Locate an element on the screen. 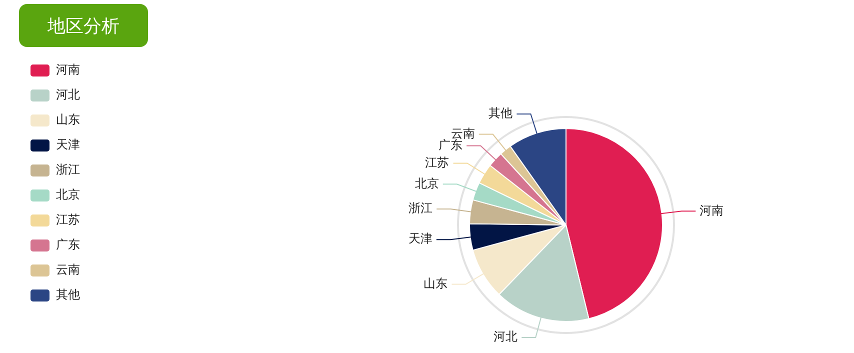 The image size is (854, 353). legend-label: 江苏 is located at coordinates (68, 219).